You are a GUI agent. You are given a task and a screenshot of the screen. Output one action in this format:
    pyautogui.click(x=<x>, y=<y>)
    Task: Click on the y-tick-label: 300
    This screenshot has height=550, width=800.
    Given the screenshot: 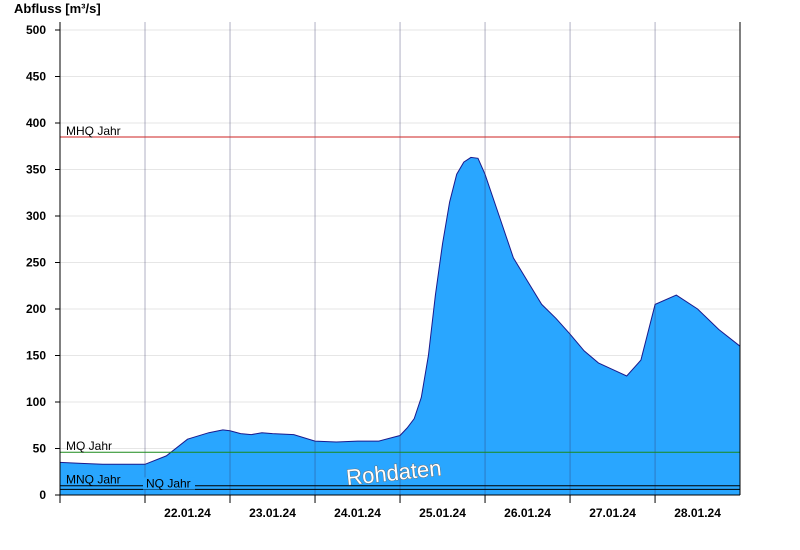 What is the action you would take?
    pyautogui.click(x=36, y=216)
    